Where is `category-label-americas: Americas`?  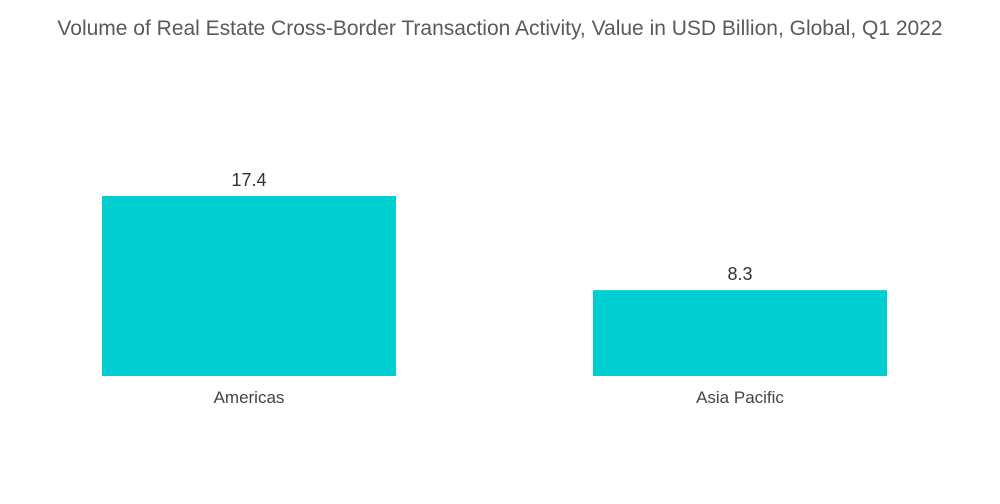 category-label-americas: Americas is located at coordinates (249, 397).